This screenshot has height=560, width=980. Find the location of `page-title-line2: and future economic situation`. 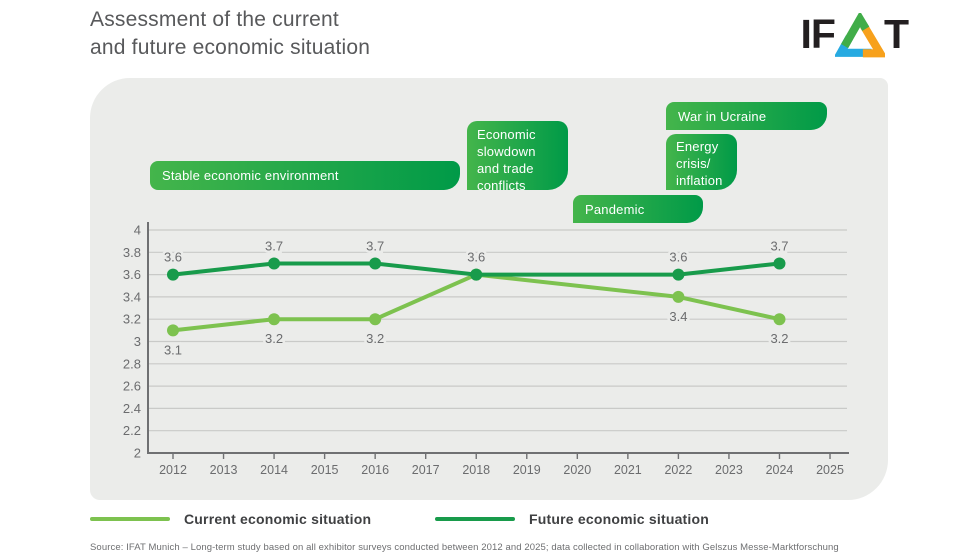

page-title-line2: and future economic situation is located at coordinates (230, 47).